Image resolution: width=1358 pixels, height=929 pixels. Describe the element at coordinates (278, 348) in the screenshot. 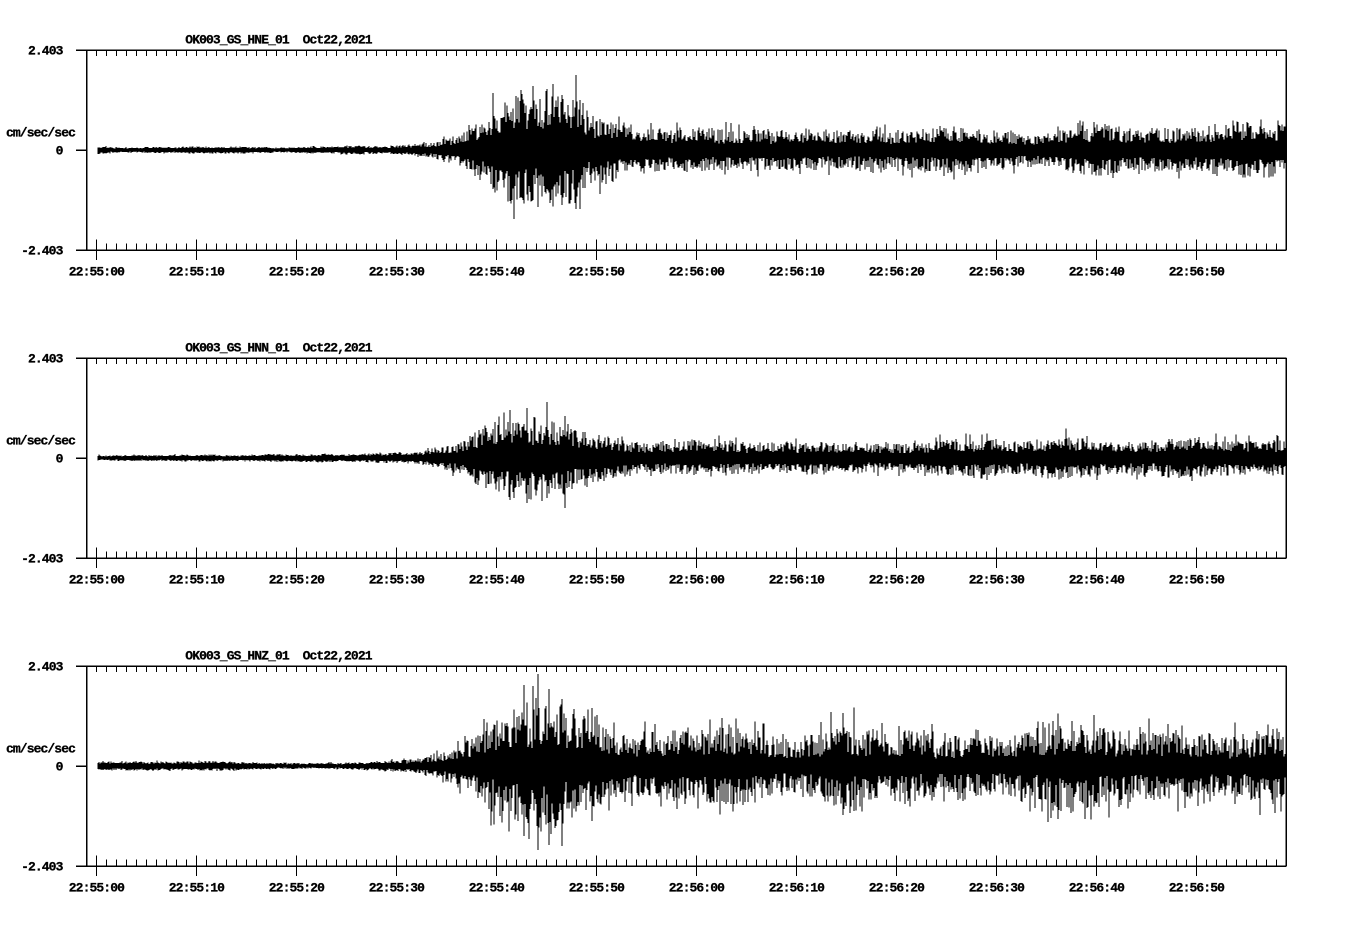

I see `svg-text: OK003_GS_HNN_01 Oct22,2021` at that location.